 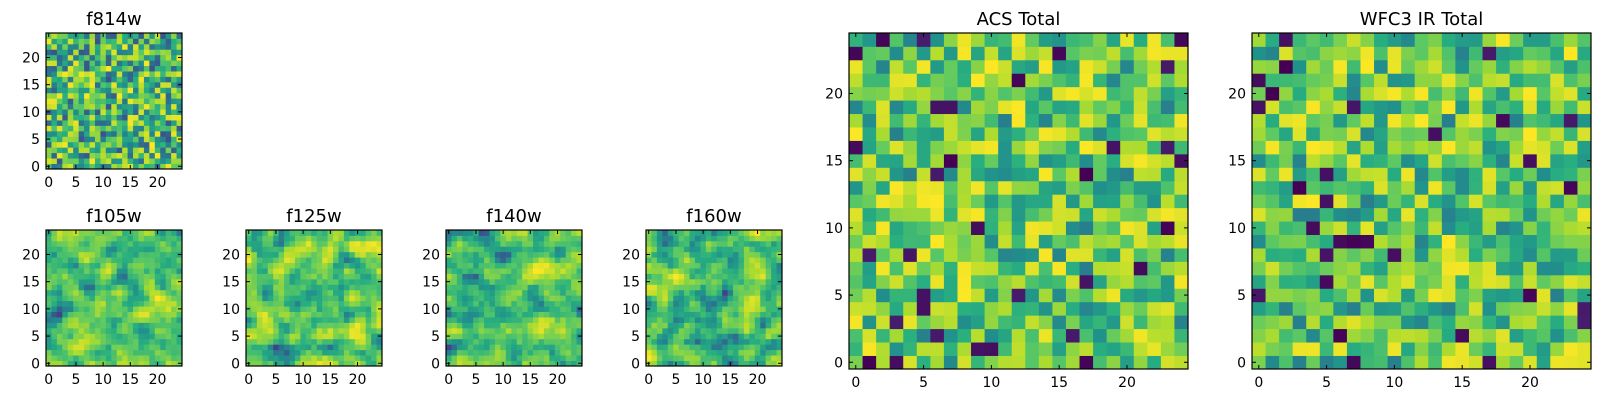 What do you see at coordinates (635, 337) in the screenshot?
I see `y-tick-label: 5` at bounding box center [635, 337].